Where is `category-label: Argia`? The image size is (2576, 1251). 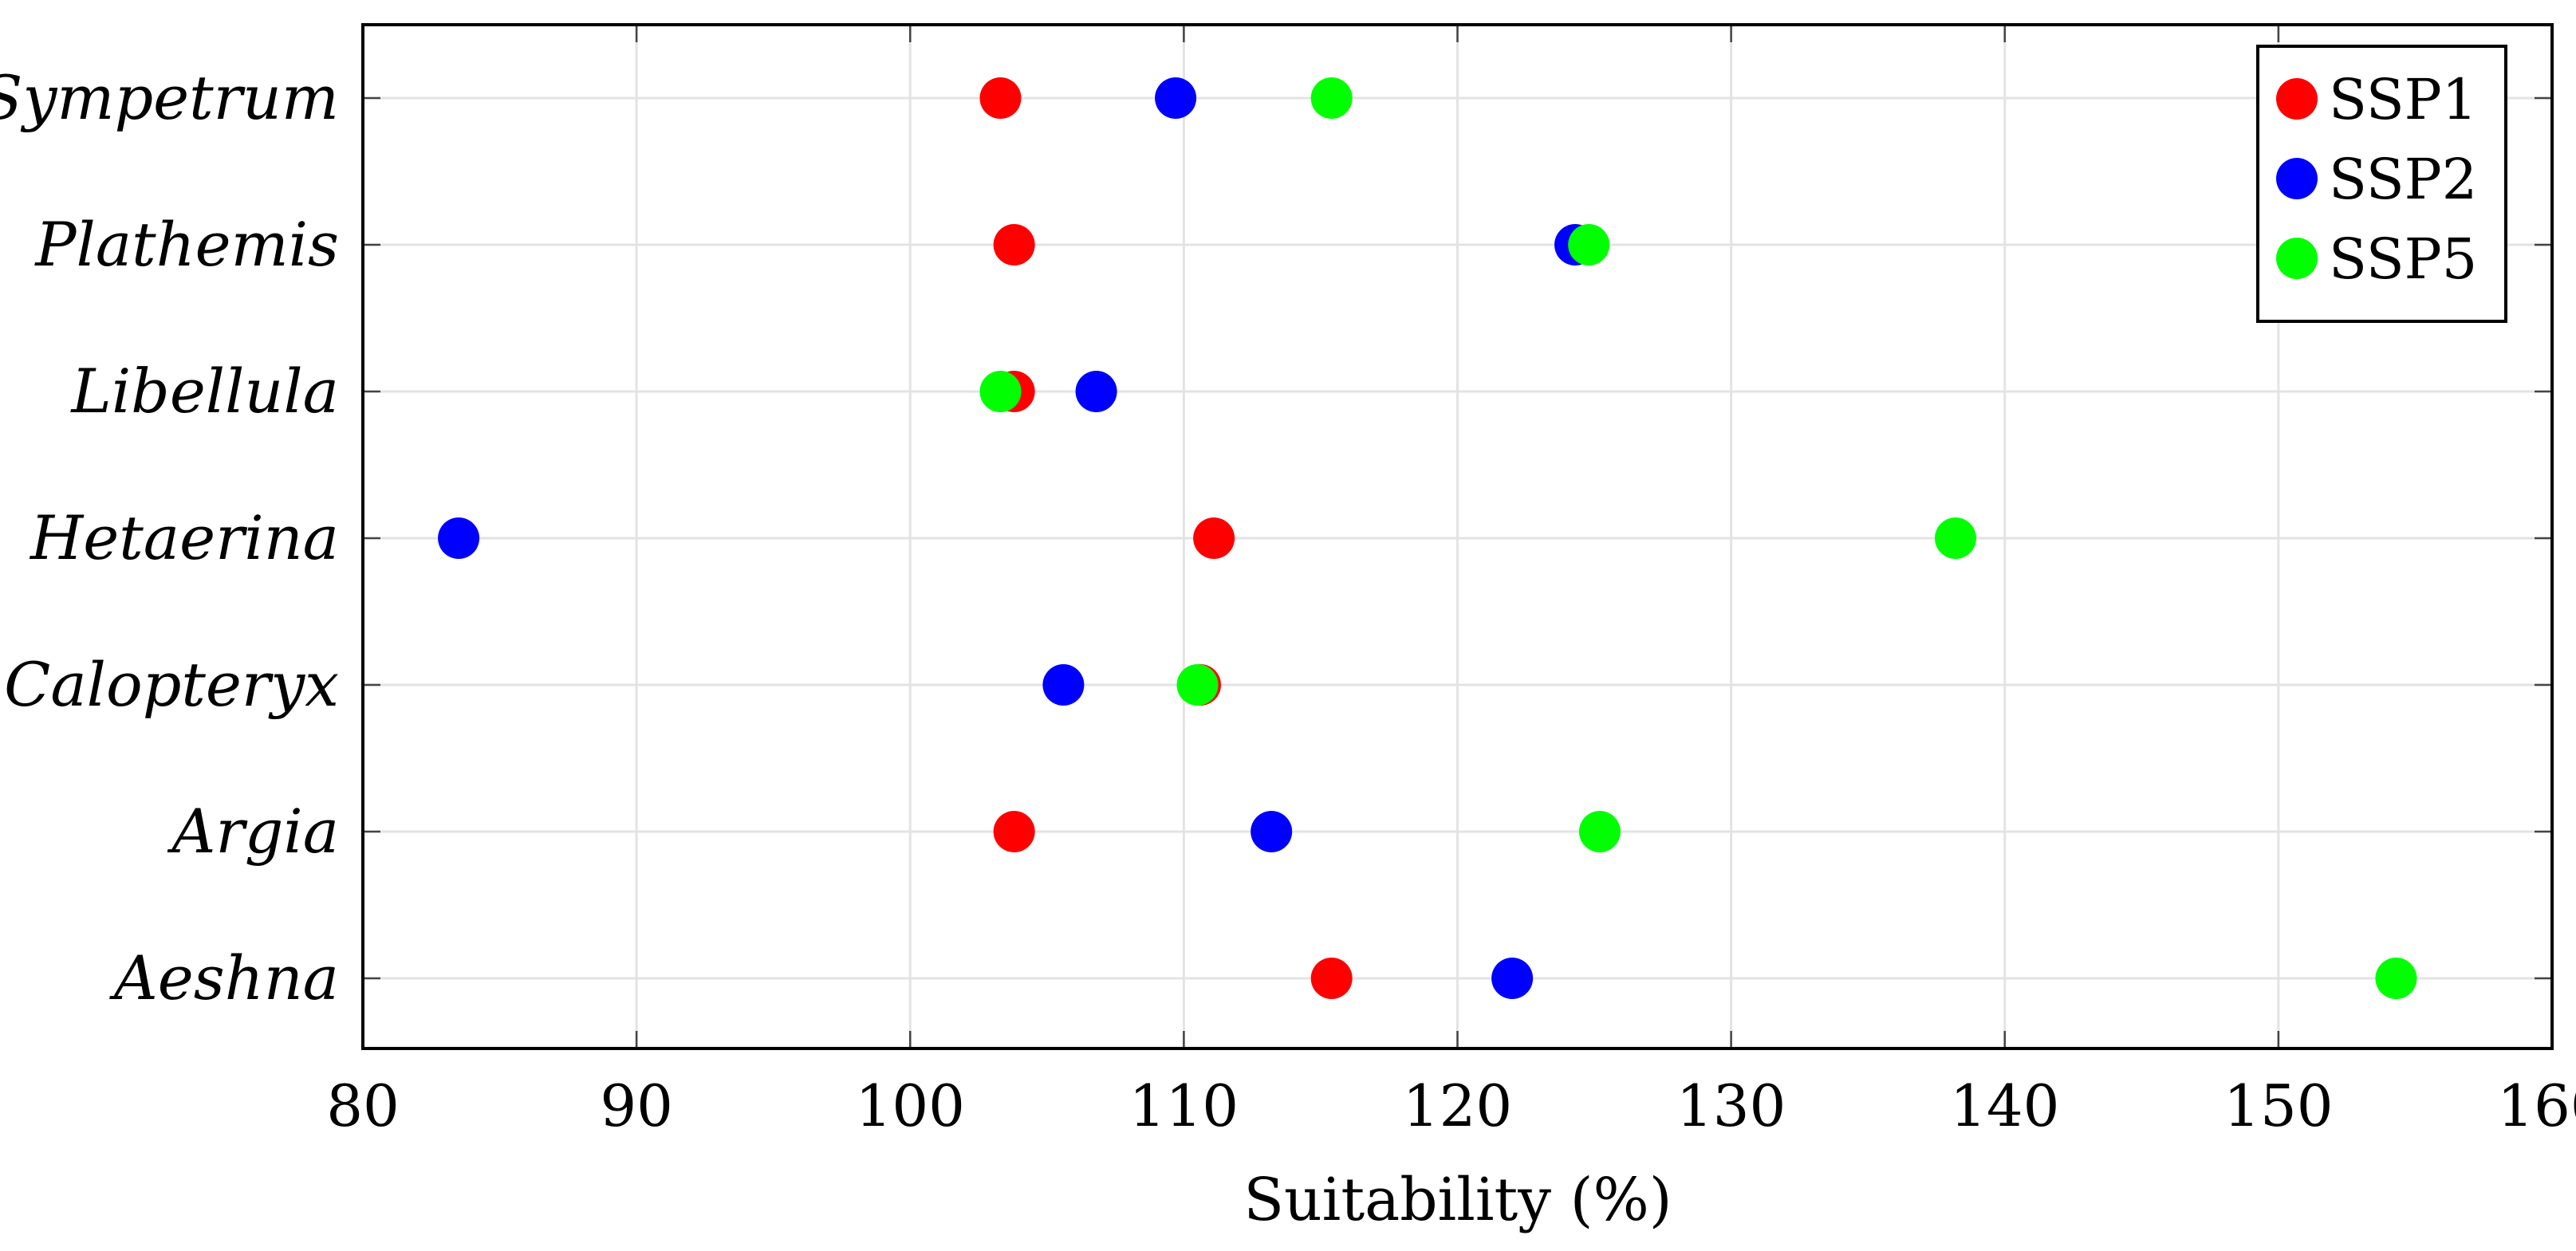 category-label: Argia is located at coordinates (253, 831).